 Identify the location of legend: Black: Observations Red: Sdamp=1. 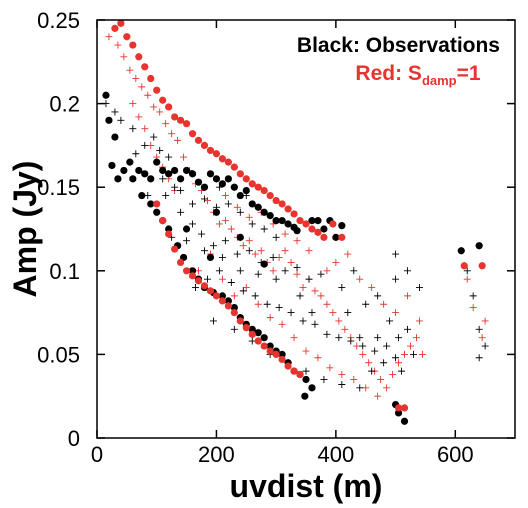
(398, 61).